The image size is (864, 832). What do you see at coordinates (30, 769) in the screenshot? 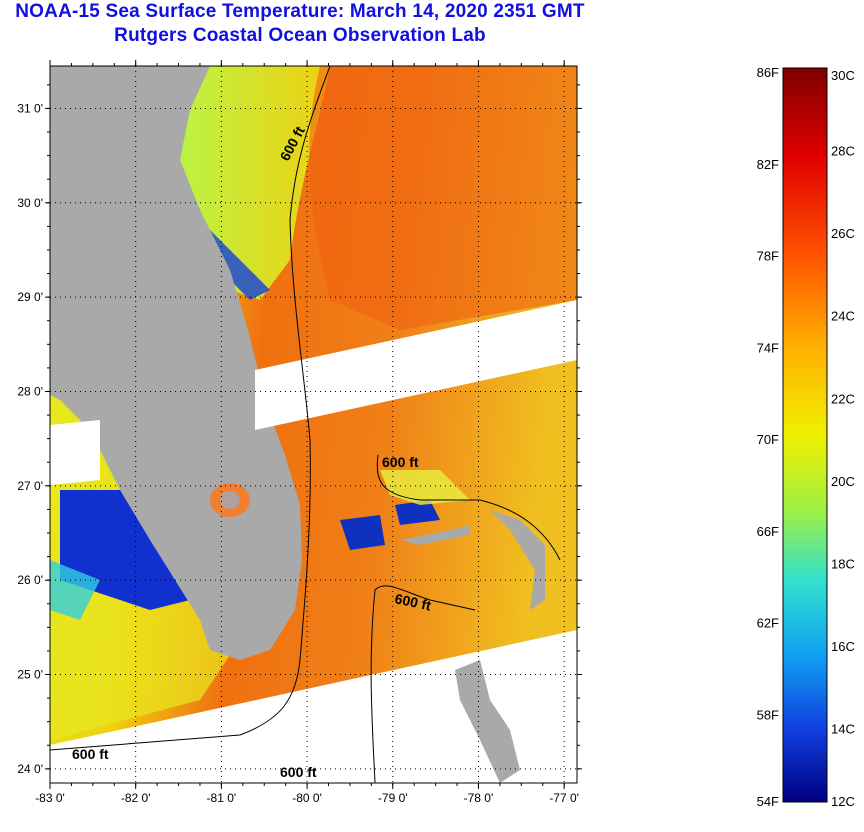
I see `lat-tick-label: 24 0'` at bounding box center [30, 769].